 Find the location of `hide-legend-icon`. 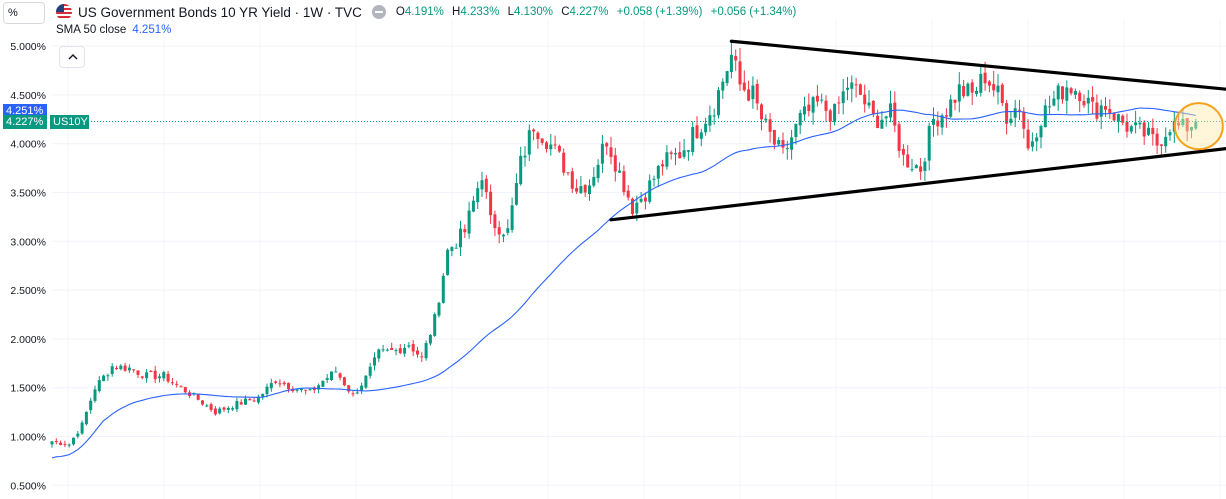

hide-legend-icon is located at coordinates (378, 12).